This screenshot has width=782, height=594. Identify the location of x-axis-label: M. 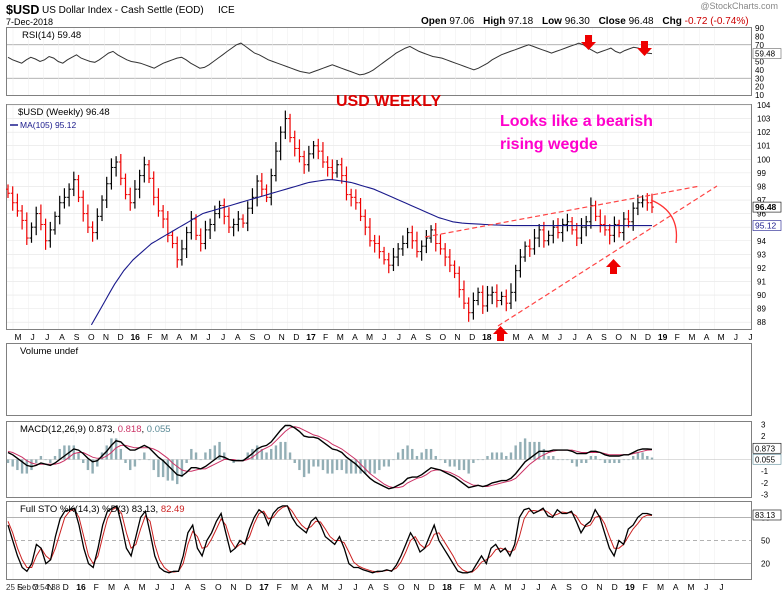
(660, 587).